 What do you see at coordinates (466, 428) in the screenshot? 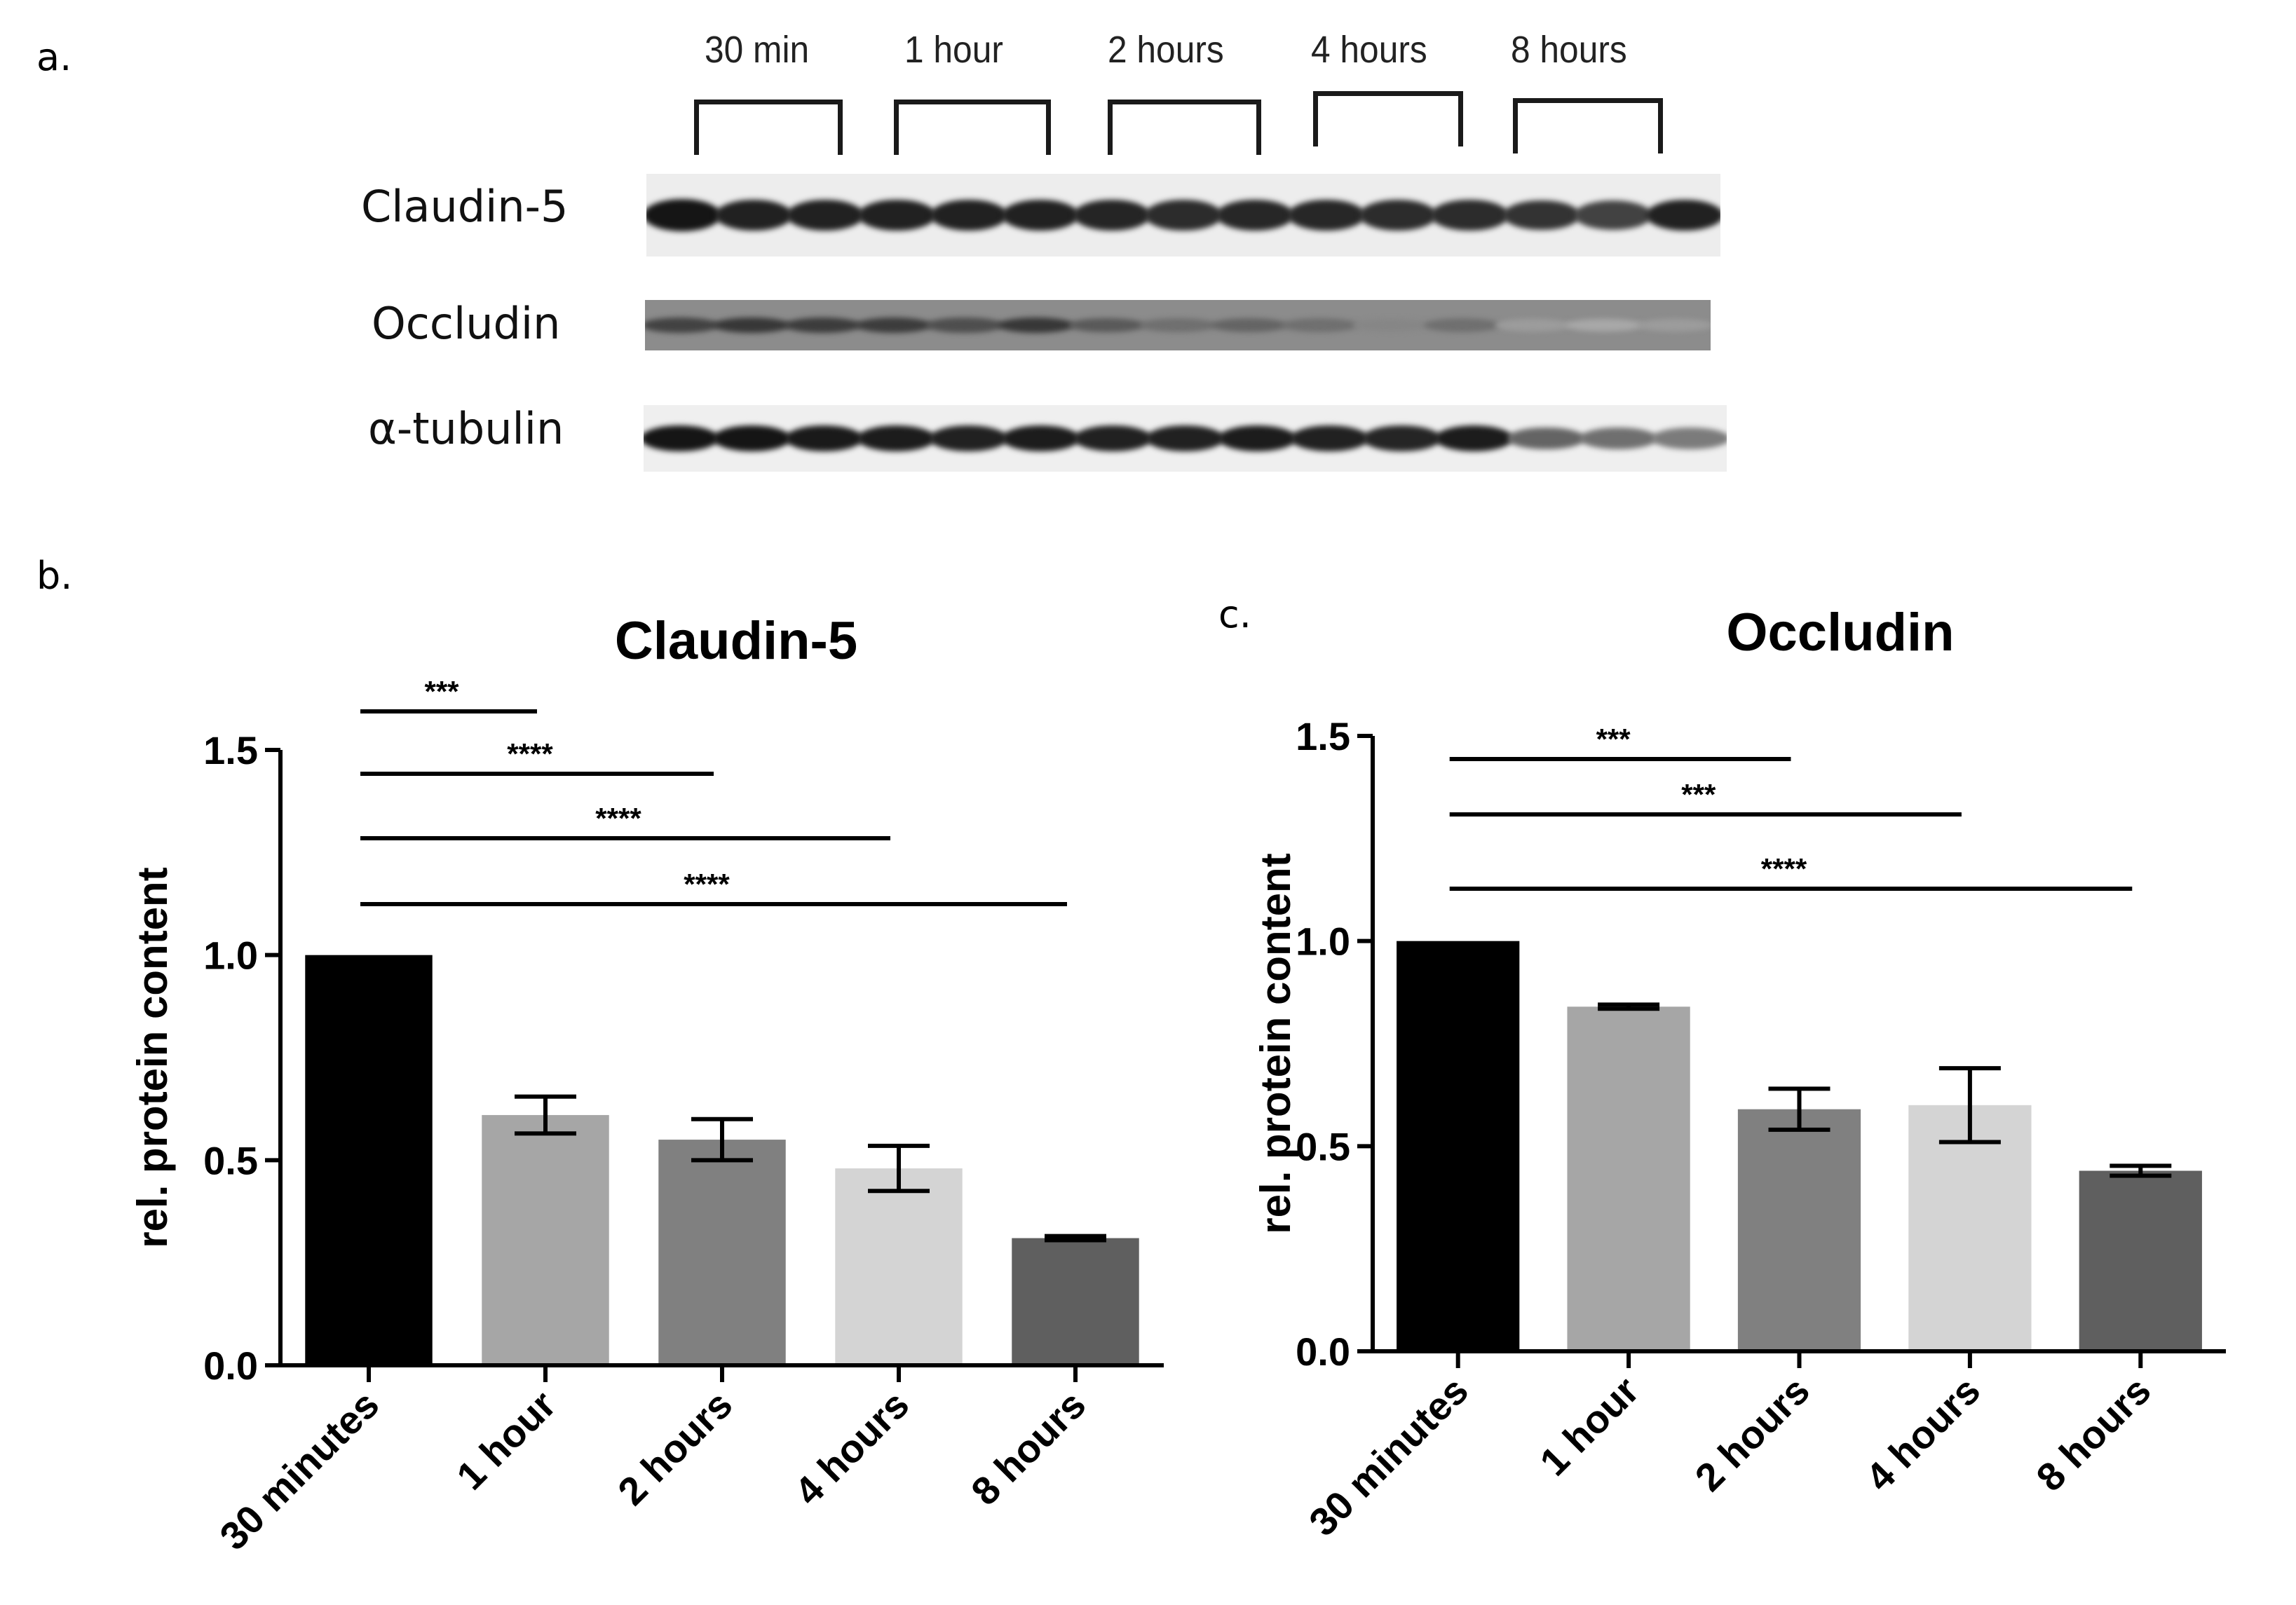
I see `blot-row-label: α-tubulin` at bounding box center [466, 428].